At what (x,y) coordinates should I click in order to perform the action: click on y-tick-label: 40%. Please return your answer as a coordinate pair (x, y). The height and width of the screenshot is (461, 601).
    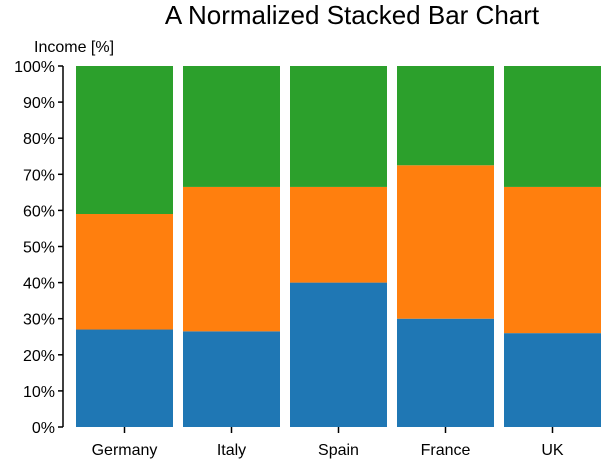
    Looking at the image, I should click on (39, 284).